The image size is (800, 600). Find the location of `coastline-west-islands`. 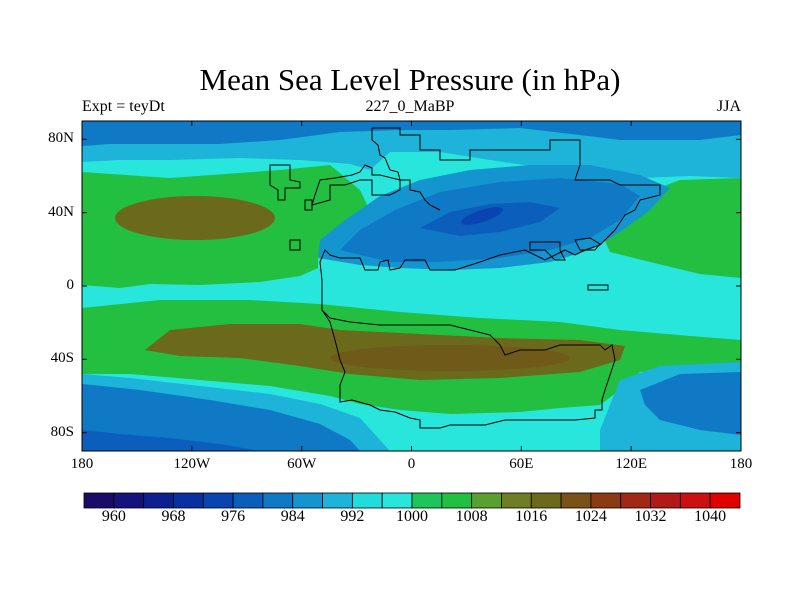

coastline-west-islands is located at coordinates (291, 207).